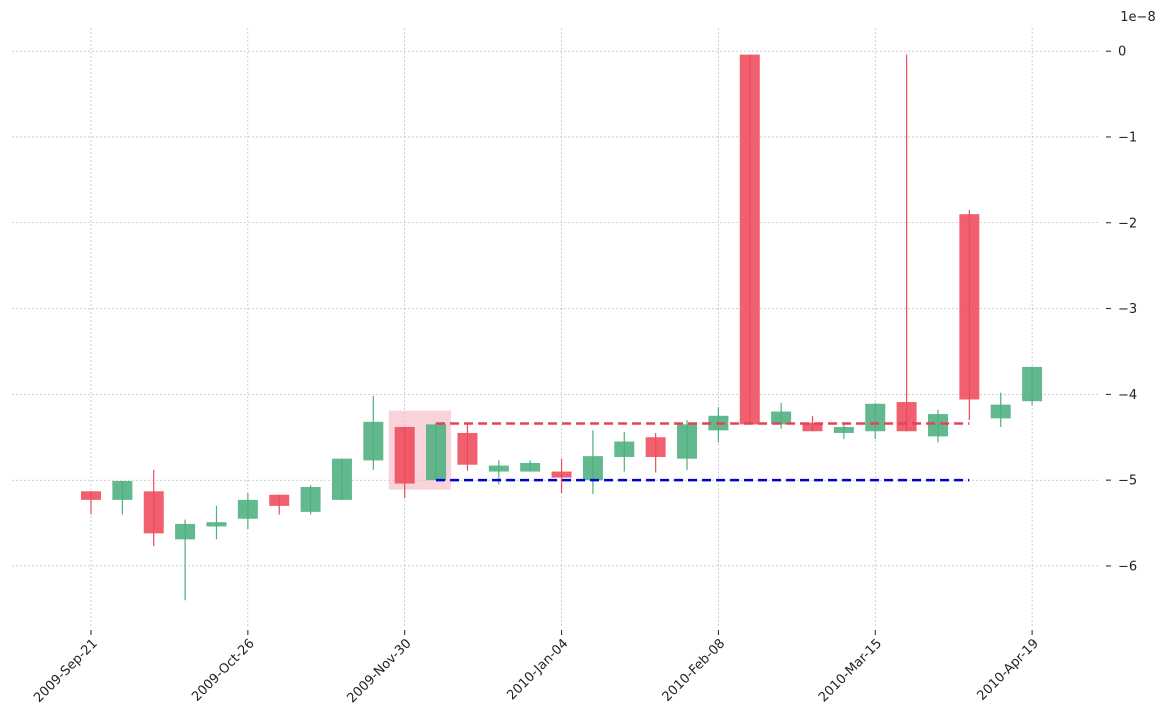 This screenshot has height=721, width=1160. What do you see at coordinates (703, 452) in the screenshot?
I see `level-lines-layer` at bounding box center [703, 452].